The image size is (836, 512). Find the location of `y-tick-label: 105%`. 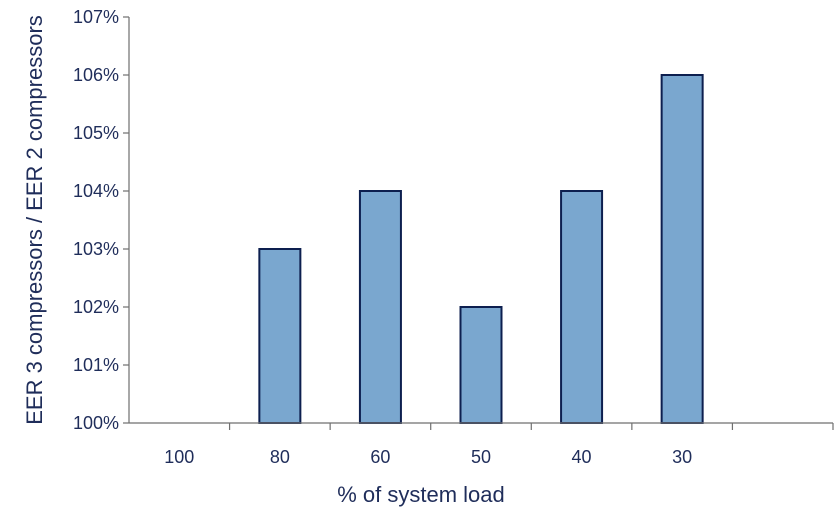

y-tick-label: 105% is located at coordinates (96, 133).